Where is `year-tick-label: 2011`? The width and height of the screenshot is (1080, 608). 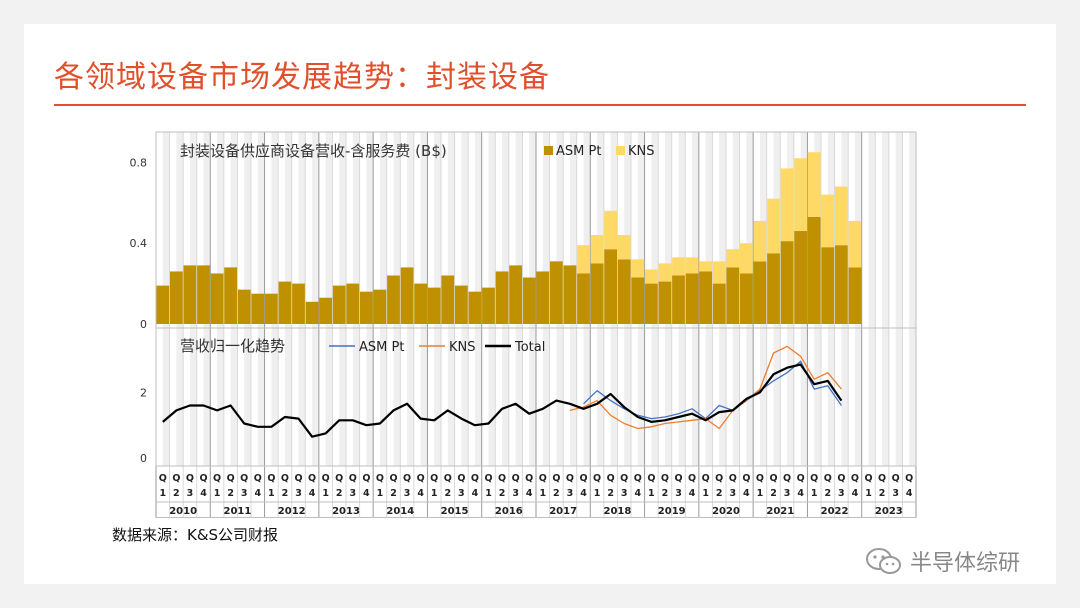
year-tick-label: 2011 is located at coordinates (238, 511).